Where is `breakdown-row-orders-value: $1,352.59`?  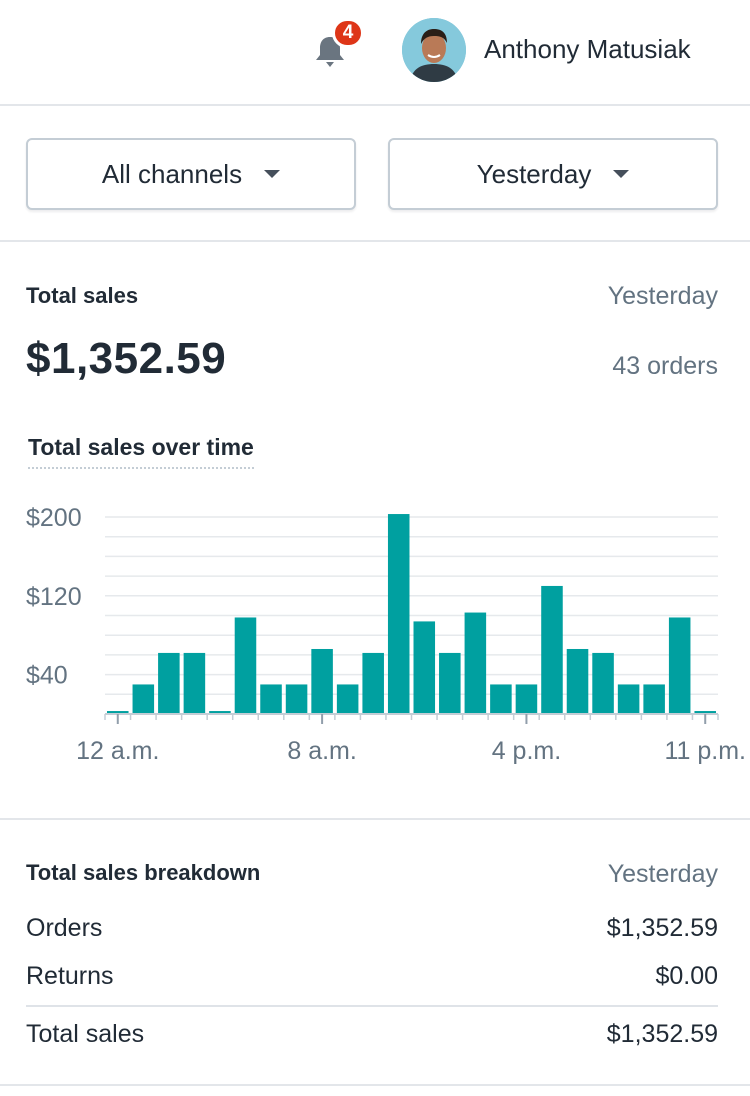
breakdown-row-orders-value: $1,352.59 is located at coordinates (662, 928).